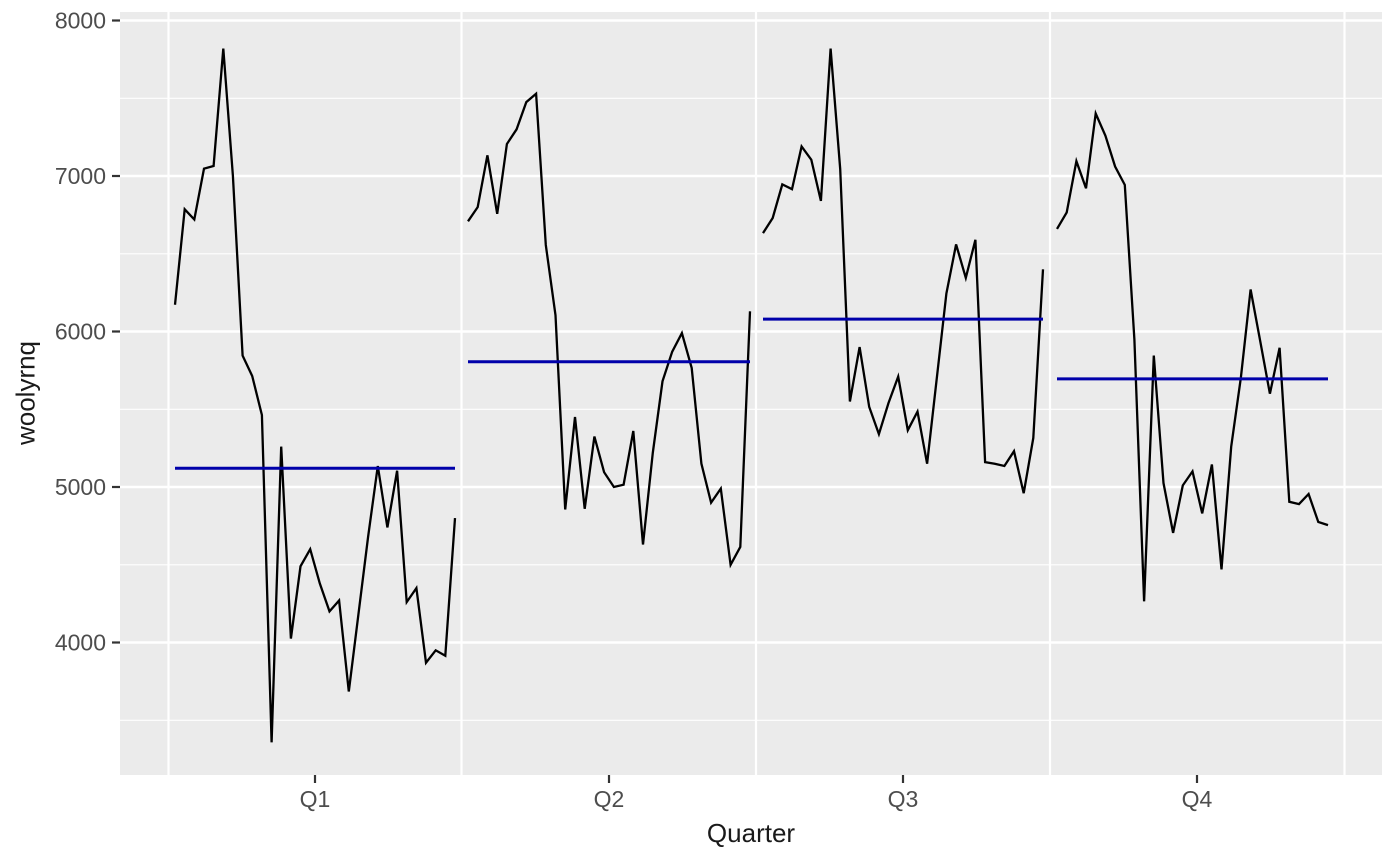 The height and width of the screenshot is (866, 1400). What do you see at coordinates (315, 799) in the screenshot?
I see `x-tick-label: Q1` at bounding box center [315, 799].